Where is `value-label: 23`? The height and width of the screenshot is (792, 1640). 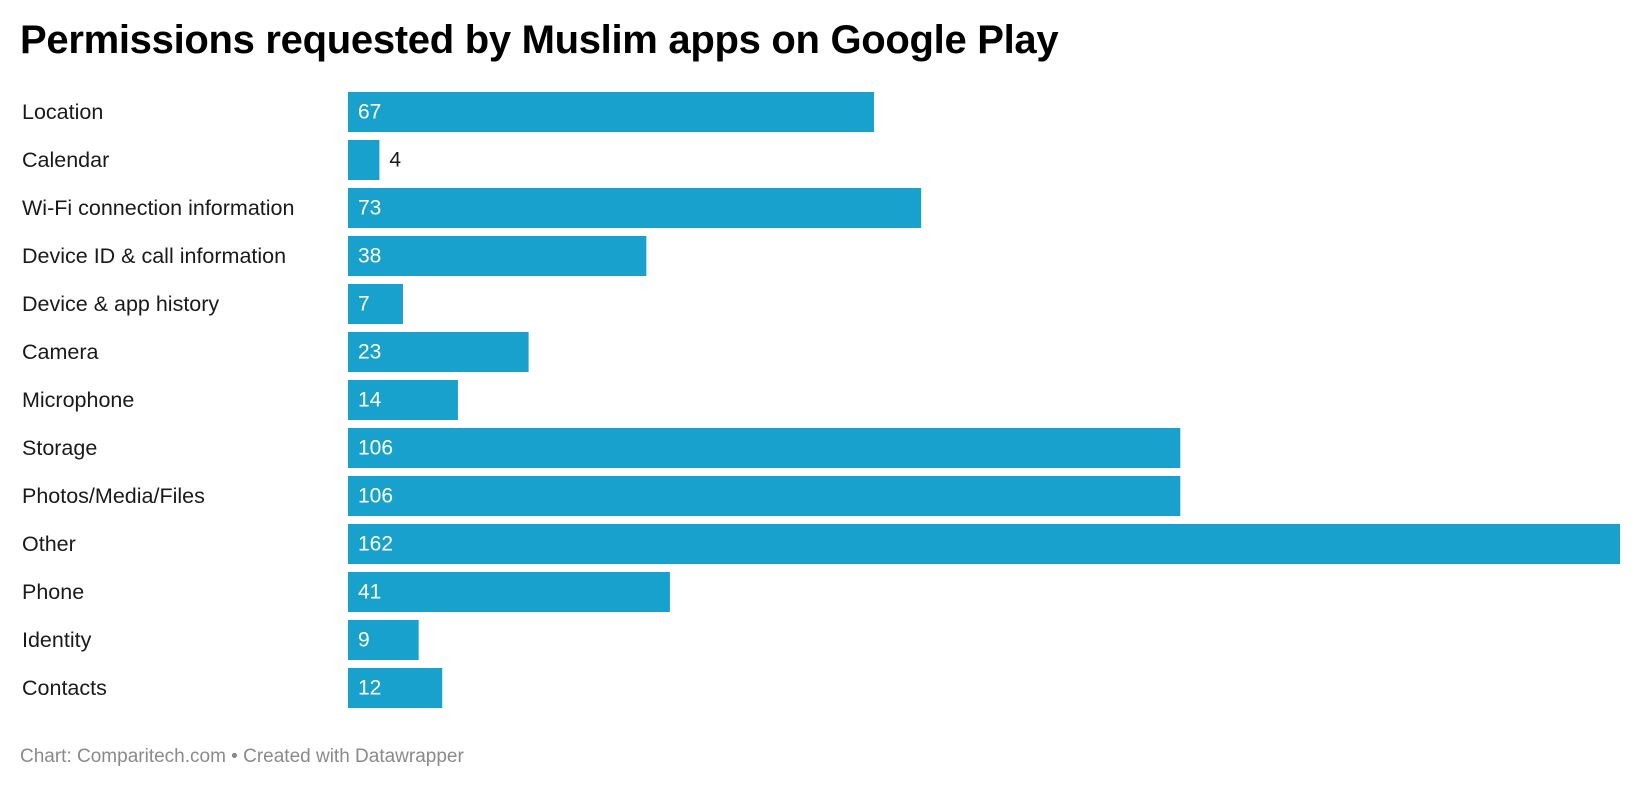
value-label: 23 is located at coordinates (369, 352).